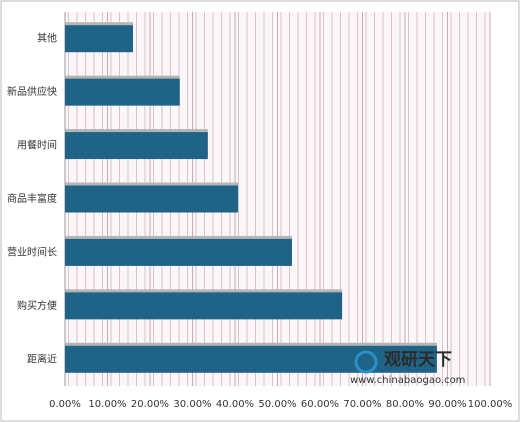 The image size is (520, 422). I want to click on y-tick-label: 距离近, so click(42, 358).